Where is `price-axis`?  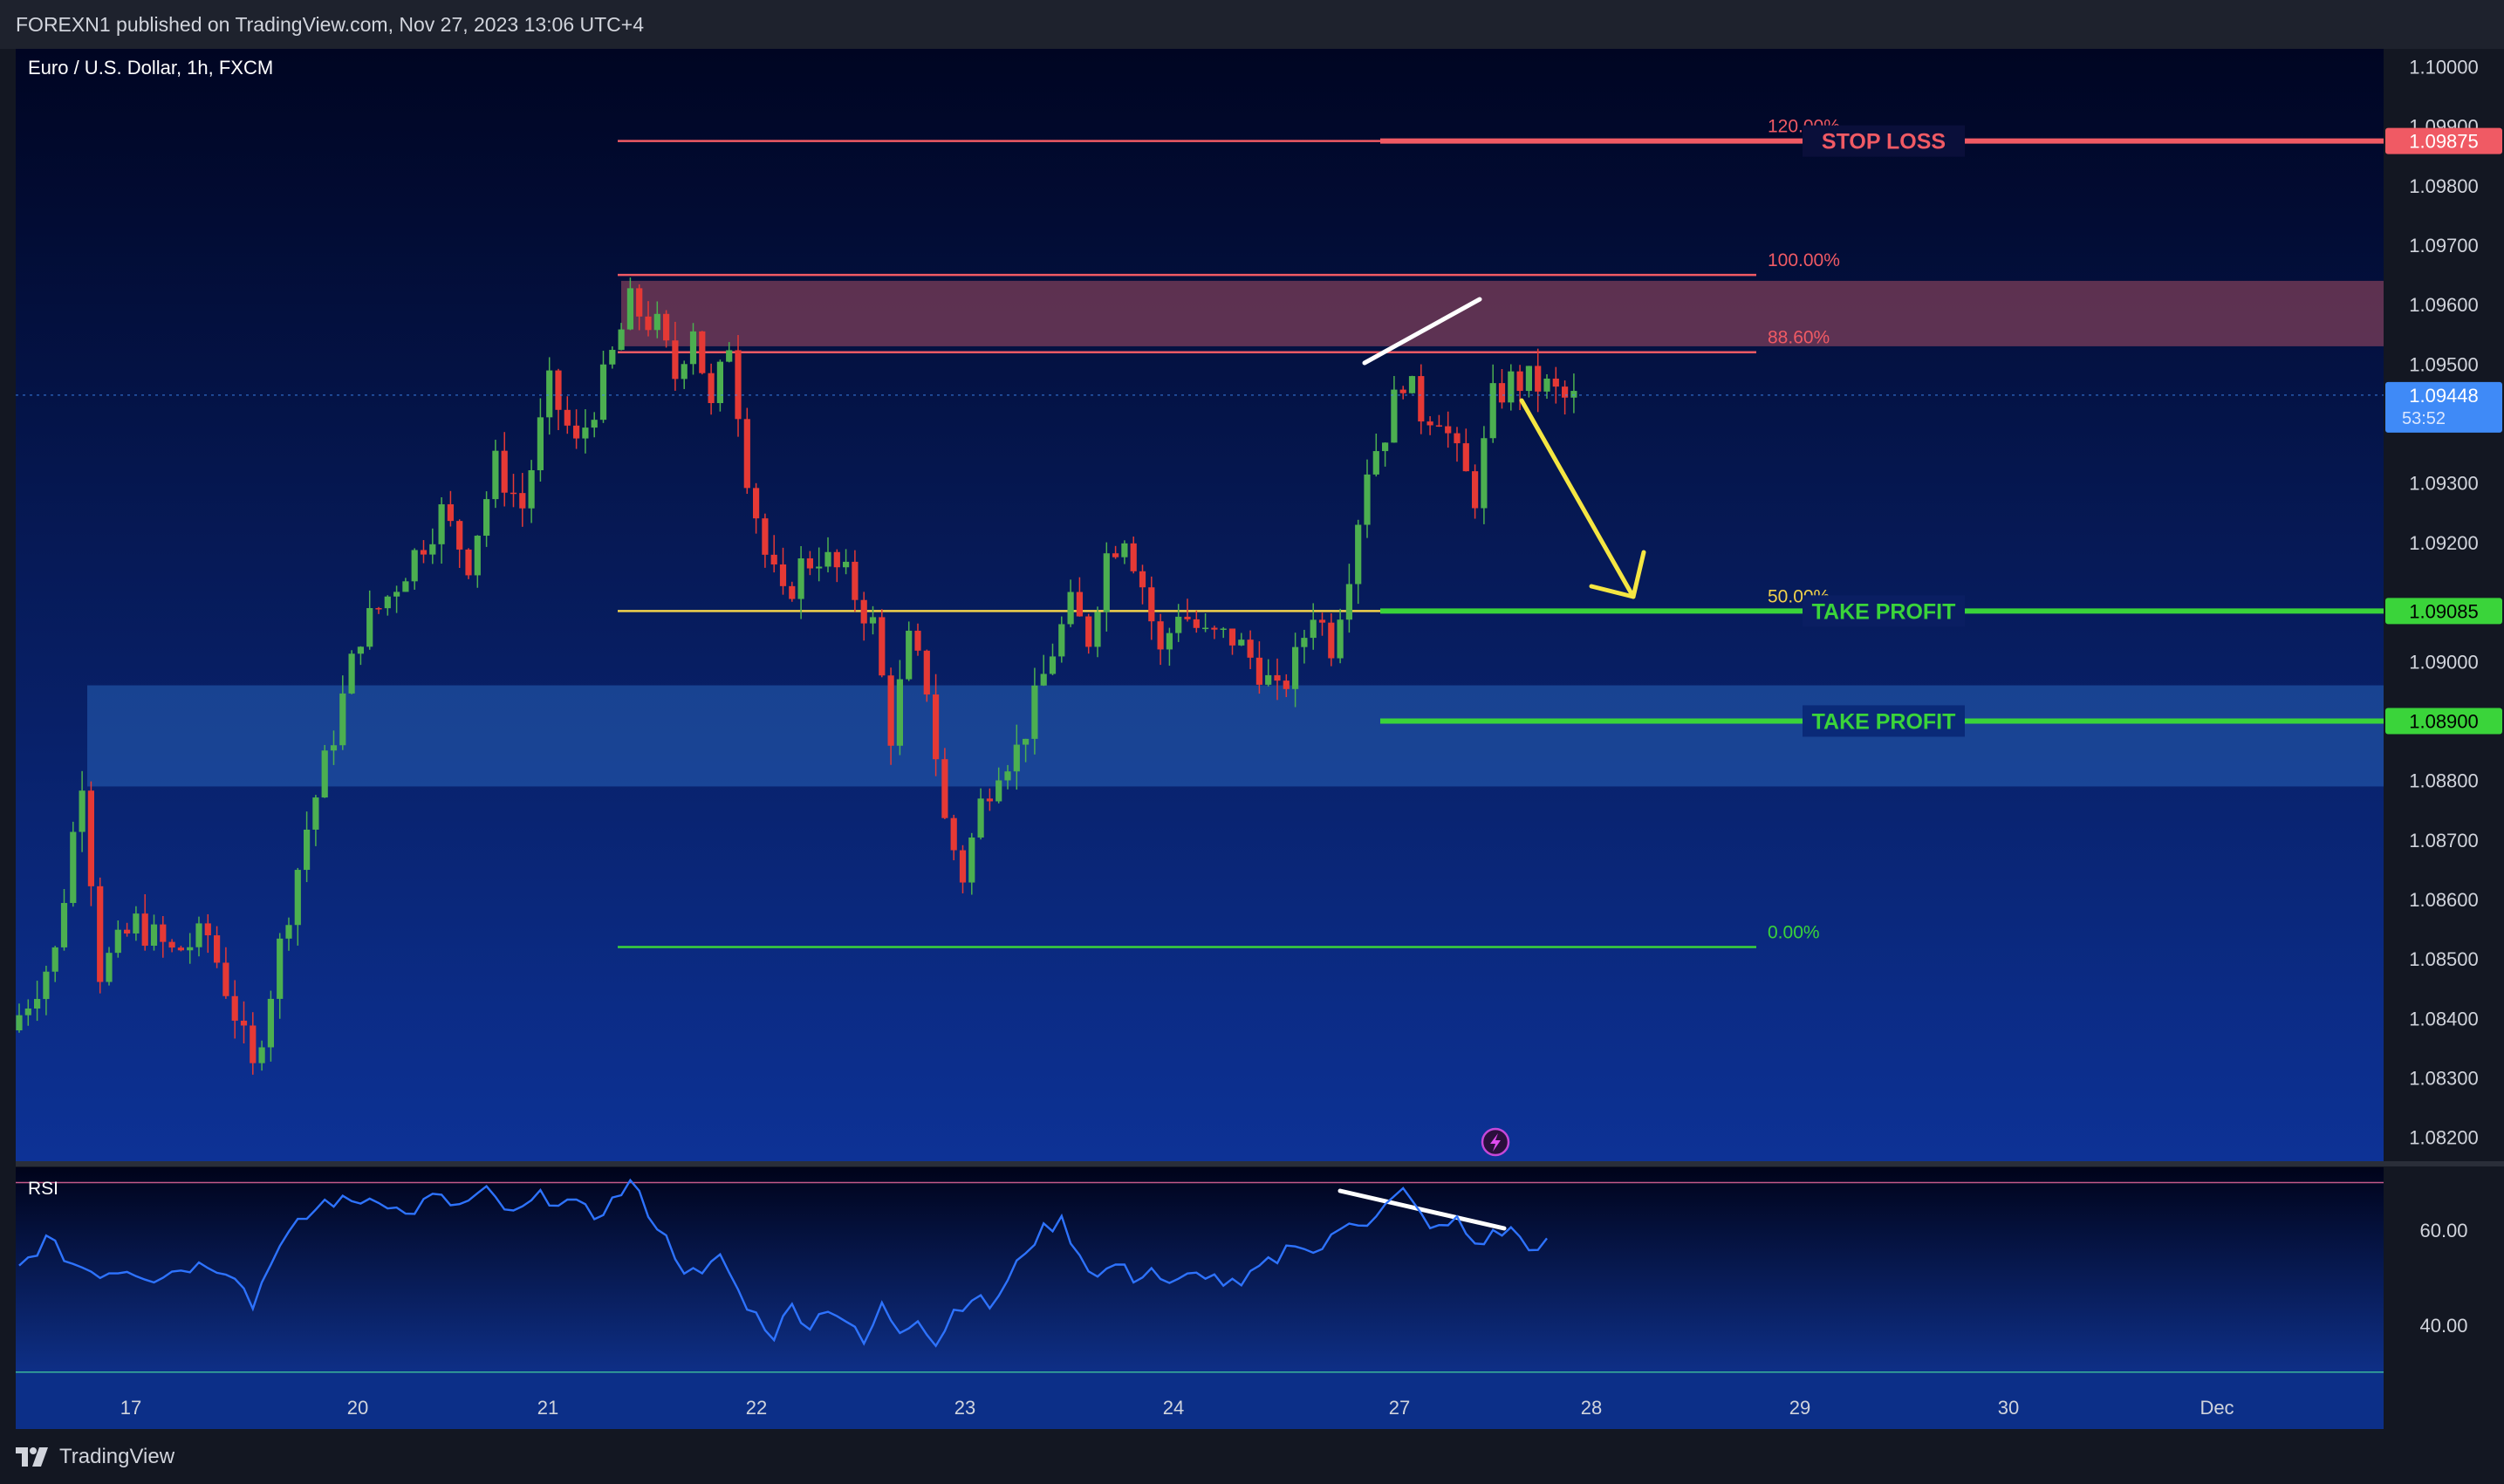
price-axis is located at coordinates (2444, 739).